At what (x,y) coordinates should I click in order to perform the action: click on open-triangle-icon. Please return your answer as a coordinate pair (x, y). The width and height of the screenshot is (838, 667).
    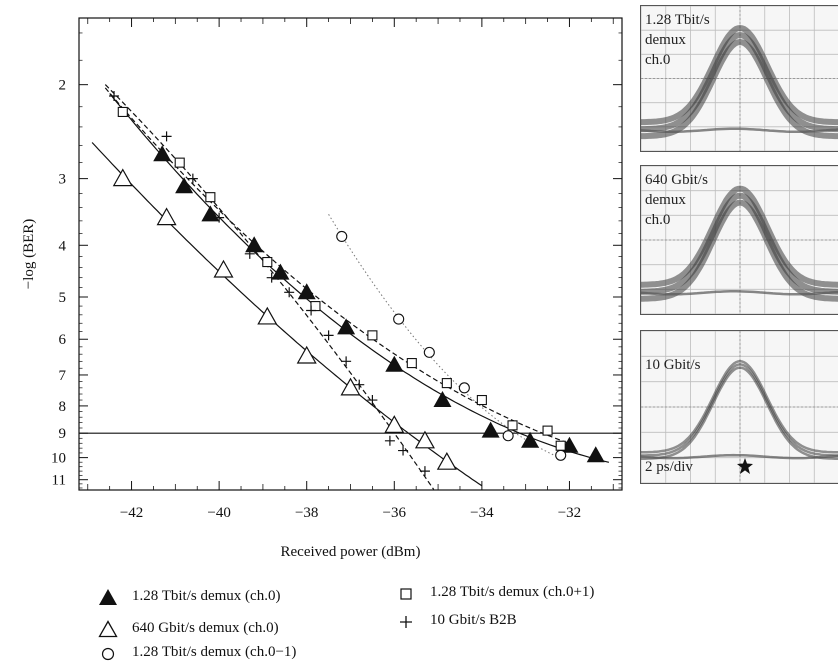
    Looking at the image, I should click on (108, 629).